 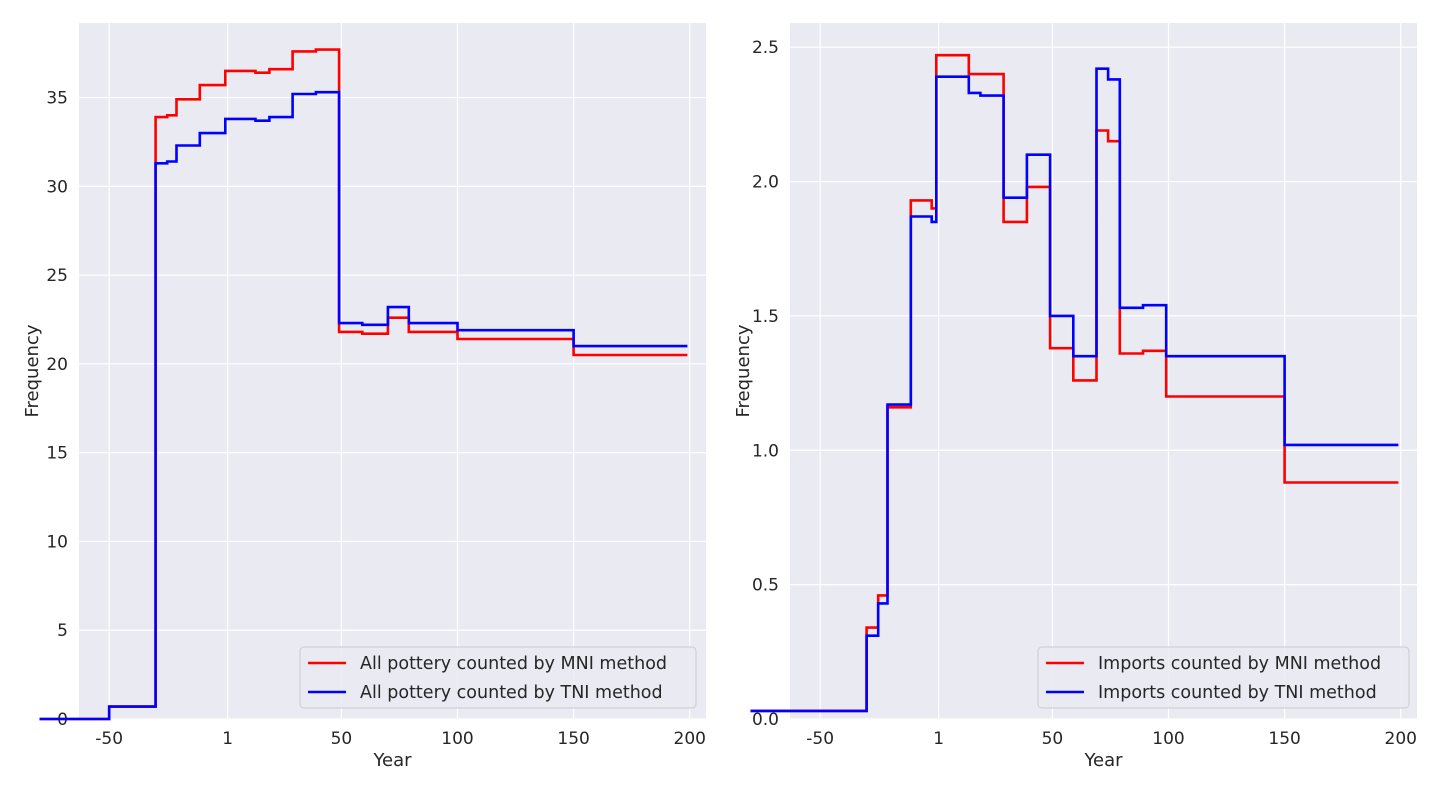 I want to click on legend-label: All pottery counted by TNI method, so click(x=511, y=693).